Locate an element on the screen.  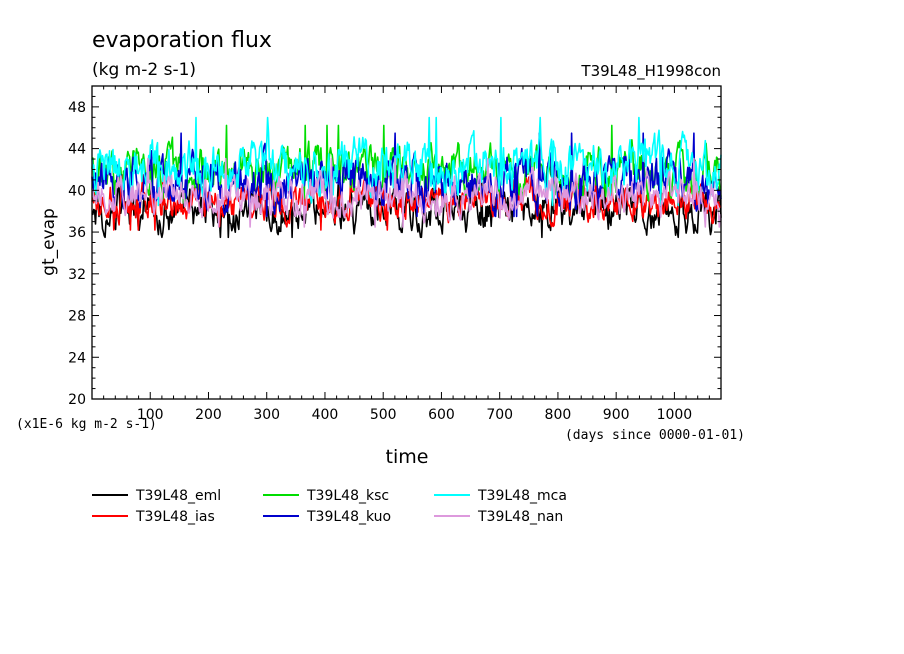
series-line-T39L48_eml is located at coordinates (406, 209).